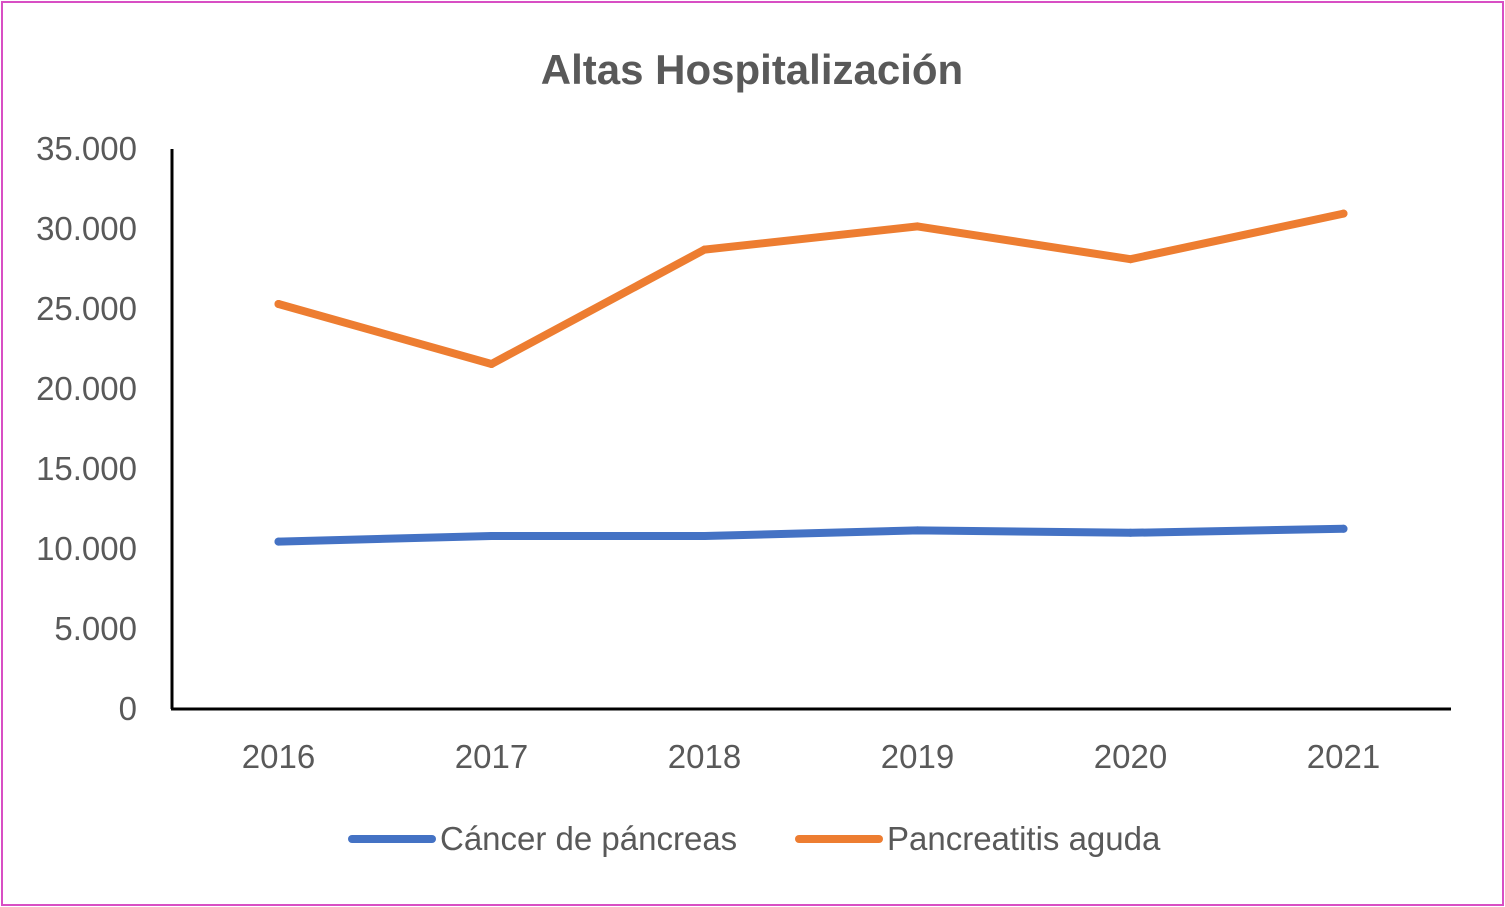  I want to click on chart-title: Altas Hospitalización, so click(752, 69).